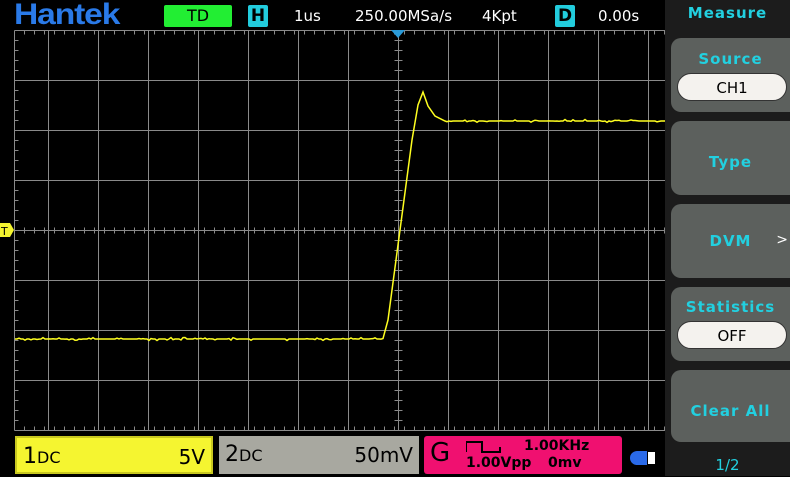 Image resolution: width=790 pixels, height=477 pixels. What do you see at coordinates (319, 455) in the screenshot?
I see `ch2-status: 2DC 50mV` at bounding box center [319, 455].